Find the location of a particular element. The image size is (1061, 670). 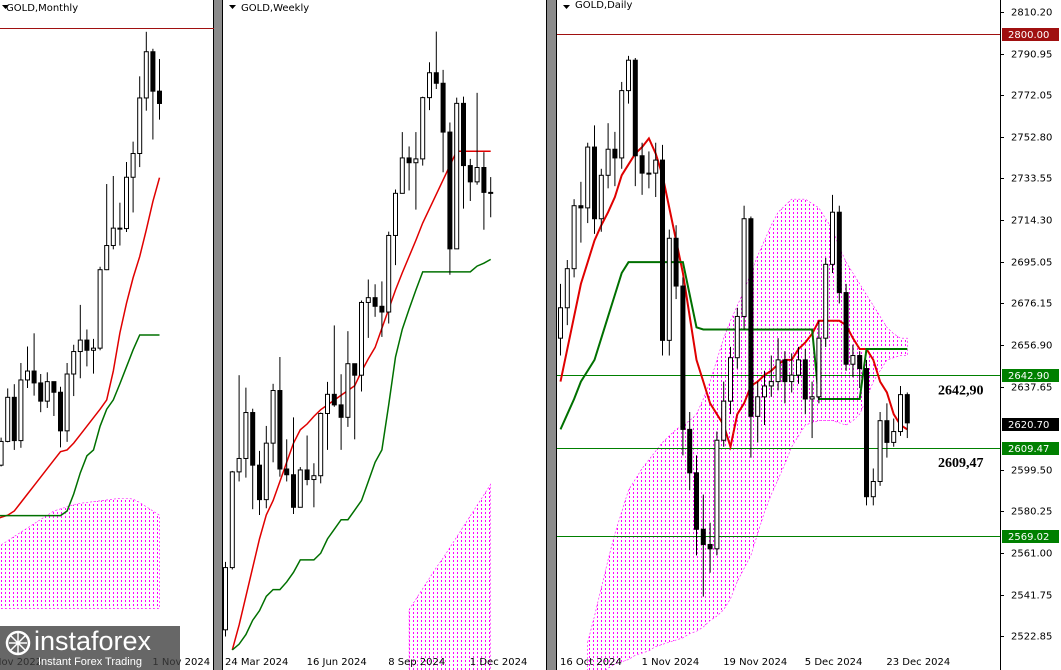

x-tick-label: 24 Mar 2024 is located at coordinates (256, 662).